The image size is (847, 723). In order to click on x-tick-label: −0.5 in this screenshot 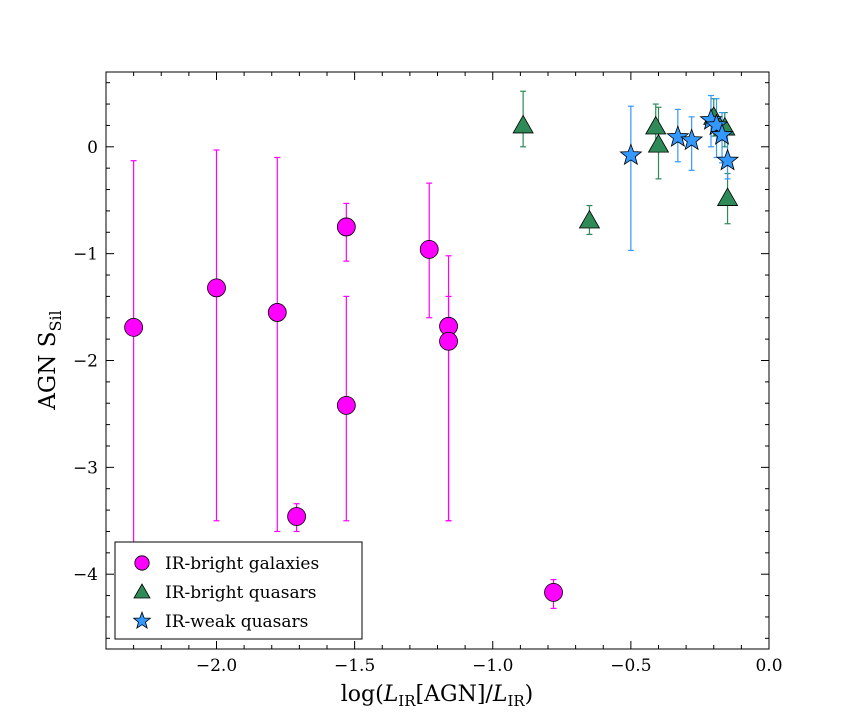, I will do `click(630, 666)`.